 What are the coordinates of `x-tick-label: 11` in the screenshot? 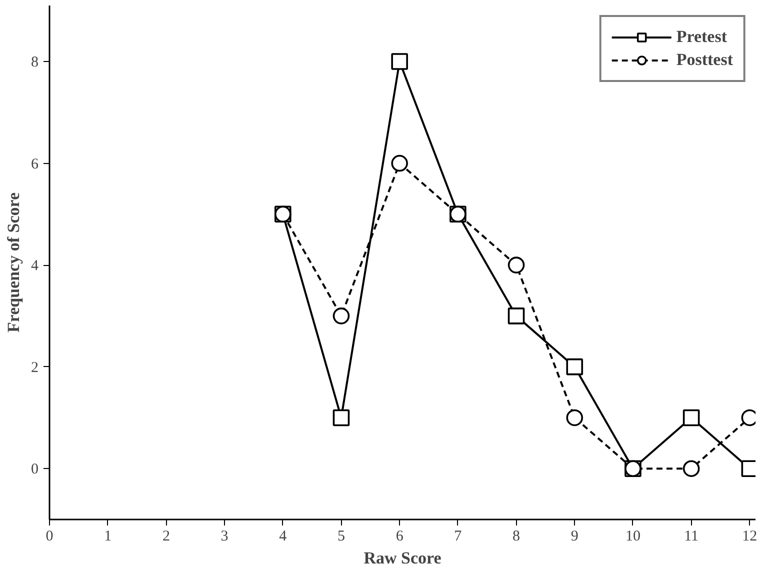 It's located at (691, 536).